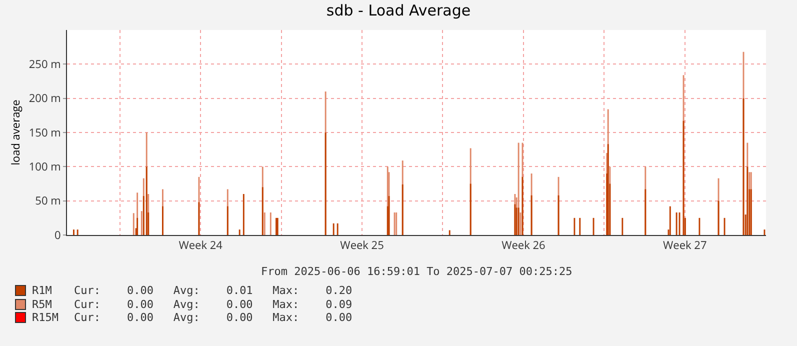 The image size is (797, 346). What do you see at coordinates (362, 246) in the screenshot?
I see `x-tick-label: Week 25` at bounding box center [362, 246].